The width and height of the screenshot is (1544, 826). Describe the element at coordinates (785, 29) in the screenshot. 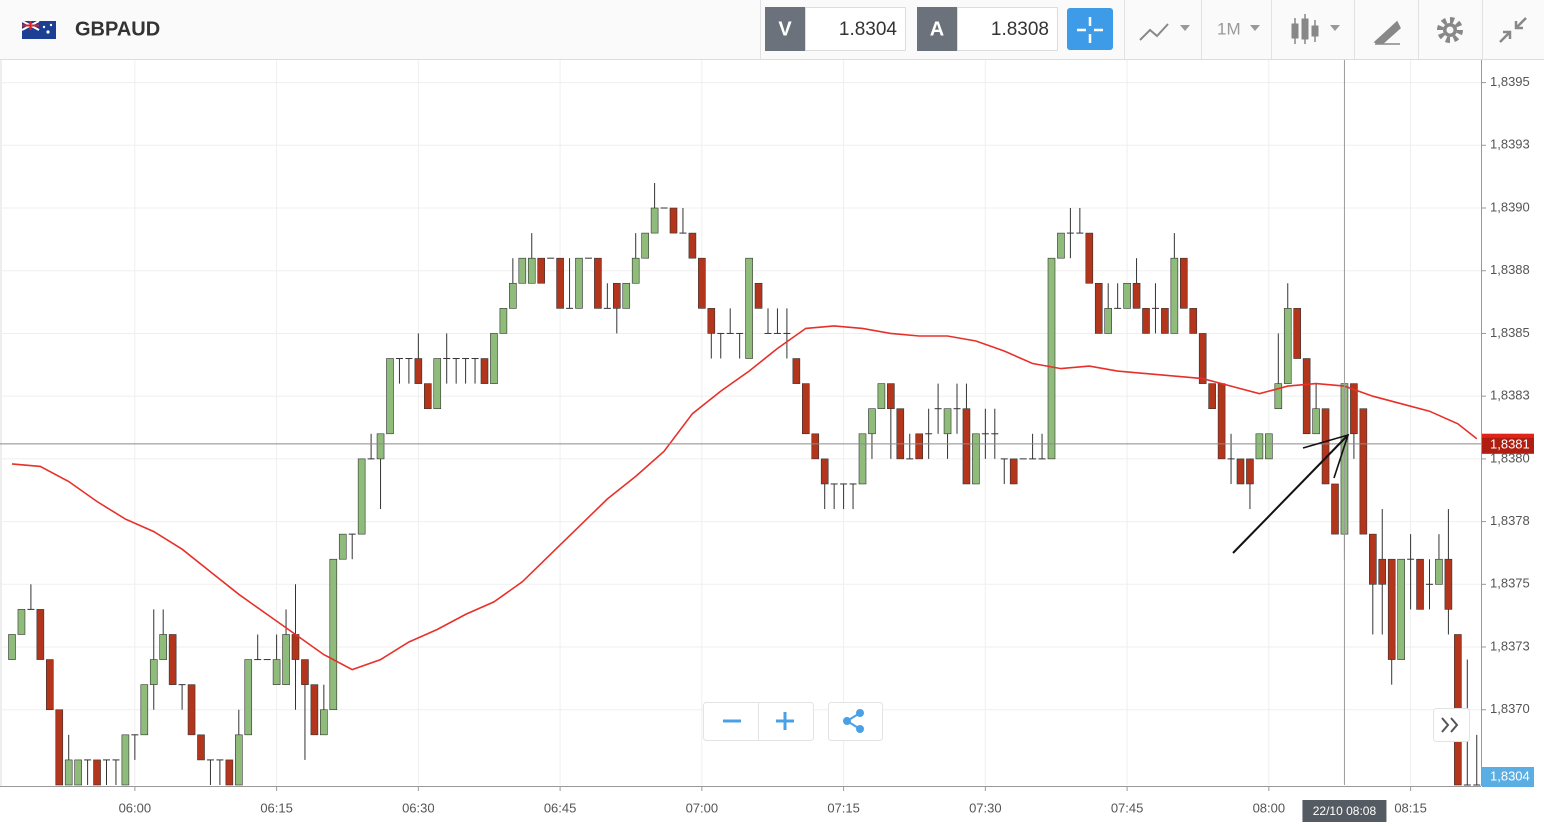

I see `sell-button` at that location.